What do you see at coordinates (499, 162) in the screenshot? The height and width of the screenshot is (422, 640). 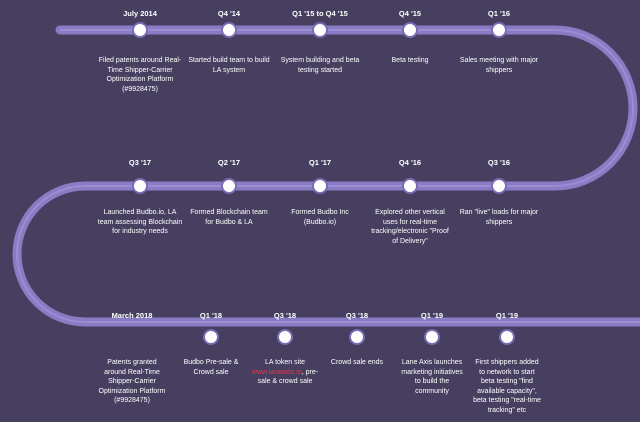 I see `milestone-date: Q3 '16` at bounding box center [499, 162].